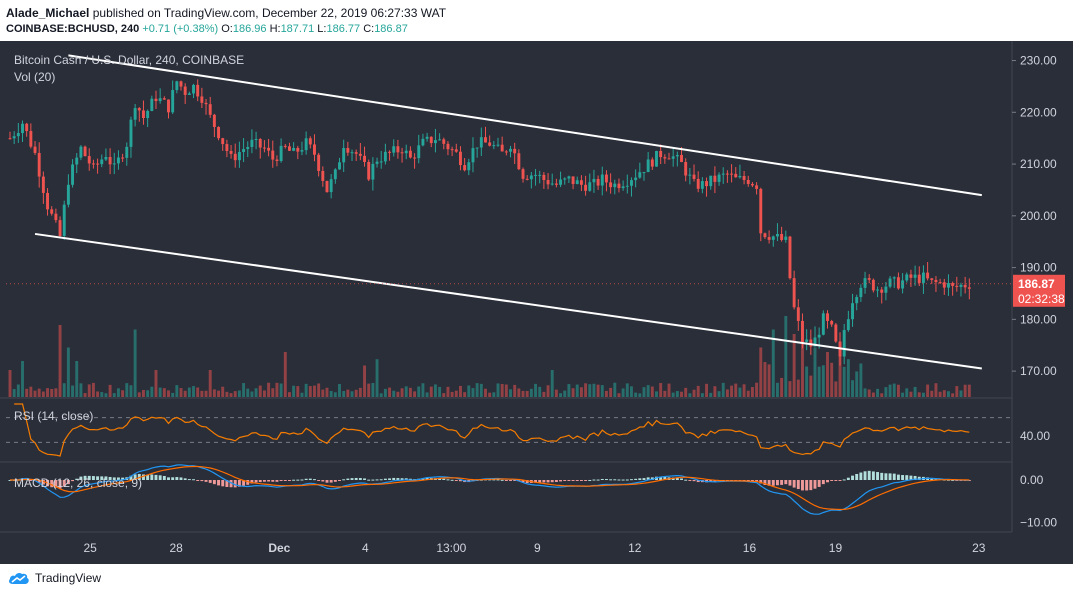 The height and width of the screenshot is (596, 1073). I want to click on tradingview-brand: TradingView, so click(54, 578).